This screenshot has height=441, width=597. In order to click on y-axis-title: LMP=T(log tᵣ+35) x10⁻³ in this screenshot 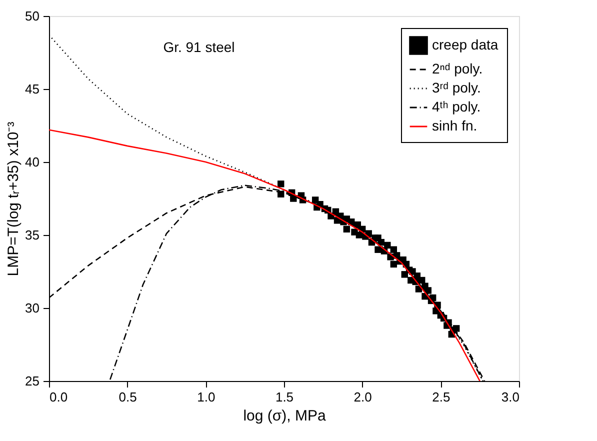, I will do `click(13, 199)`.